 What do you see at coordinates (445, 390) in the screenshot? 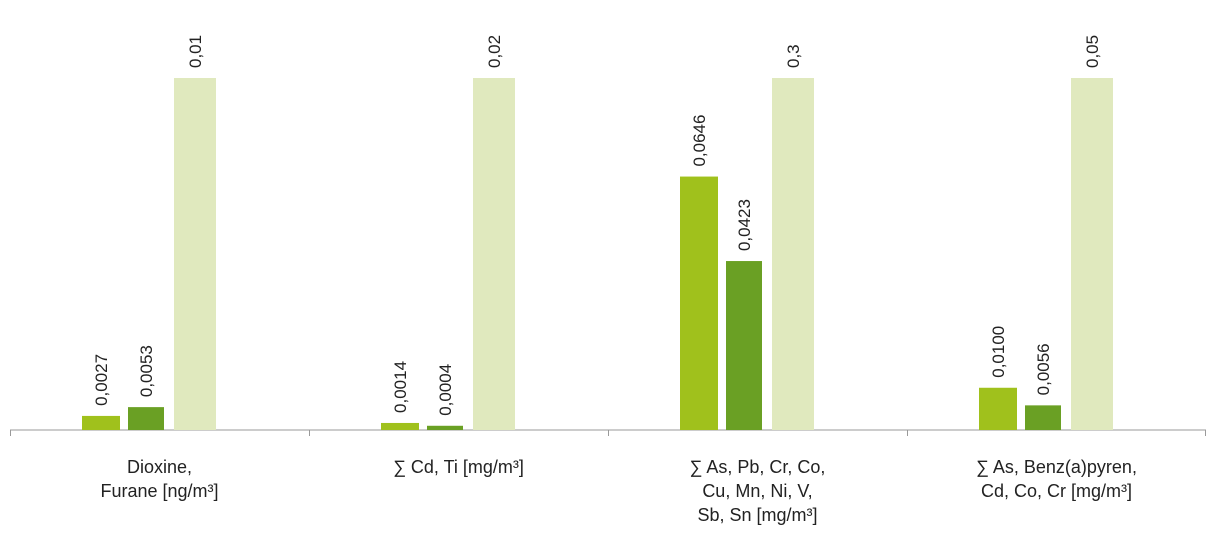
I see `data-label: 0,0004` at bounding box center [445, 390].